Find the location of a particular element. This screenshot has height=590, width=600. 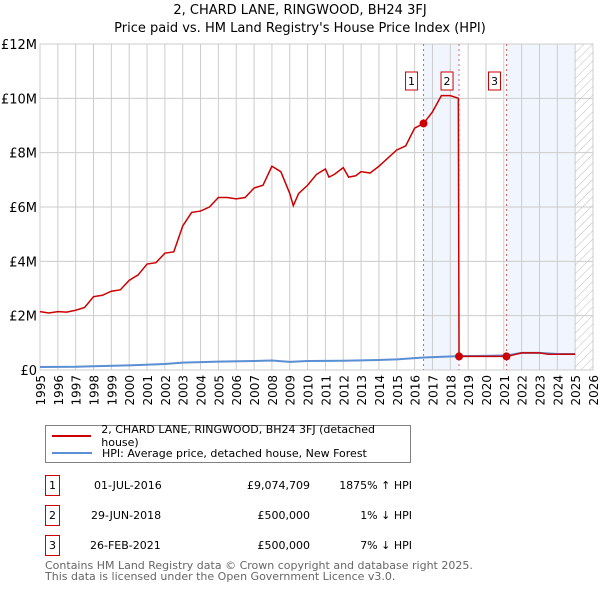

sale-hpi: 1% ↓ HPI is located at coordinates (386, 515).